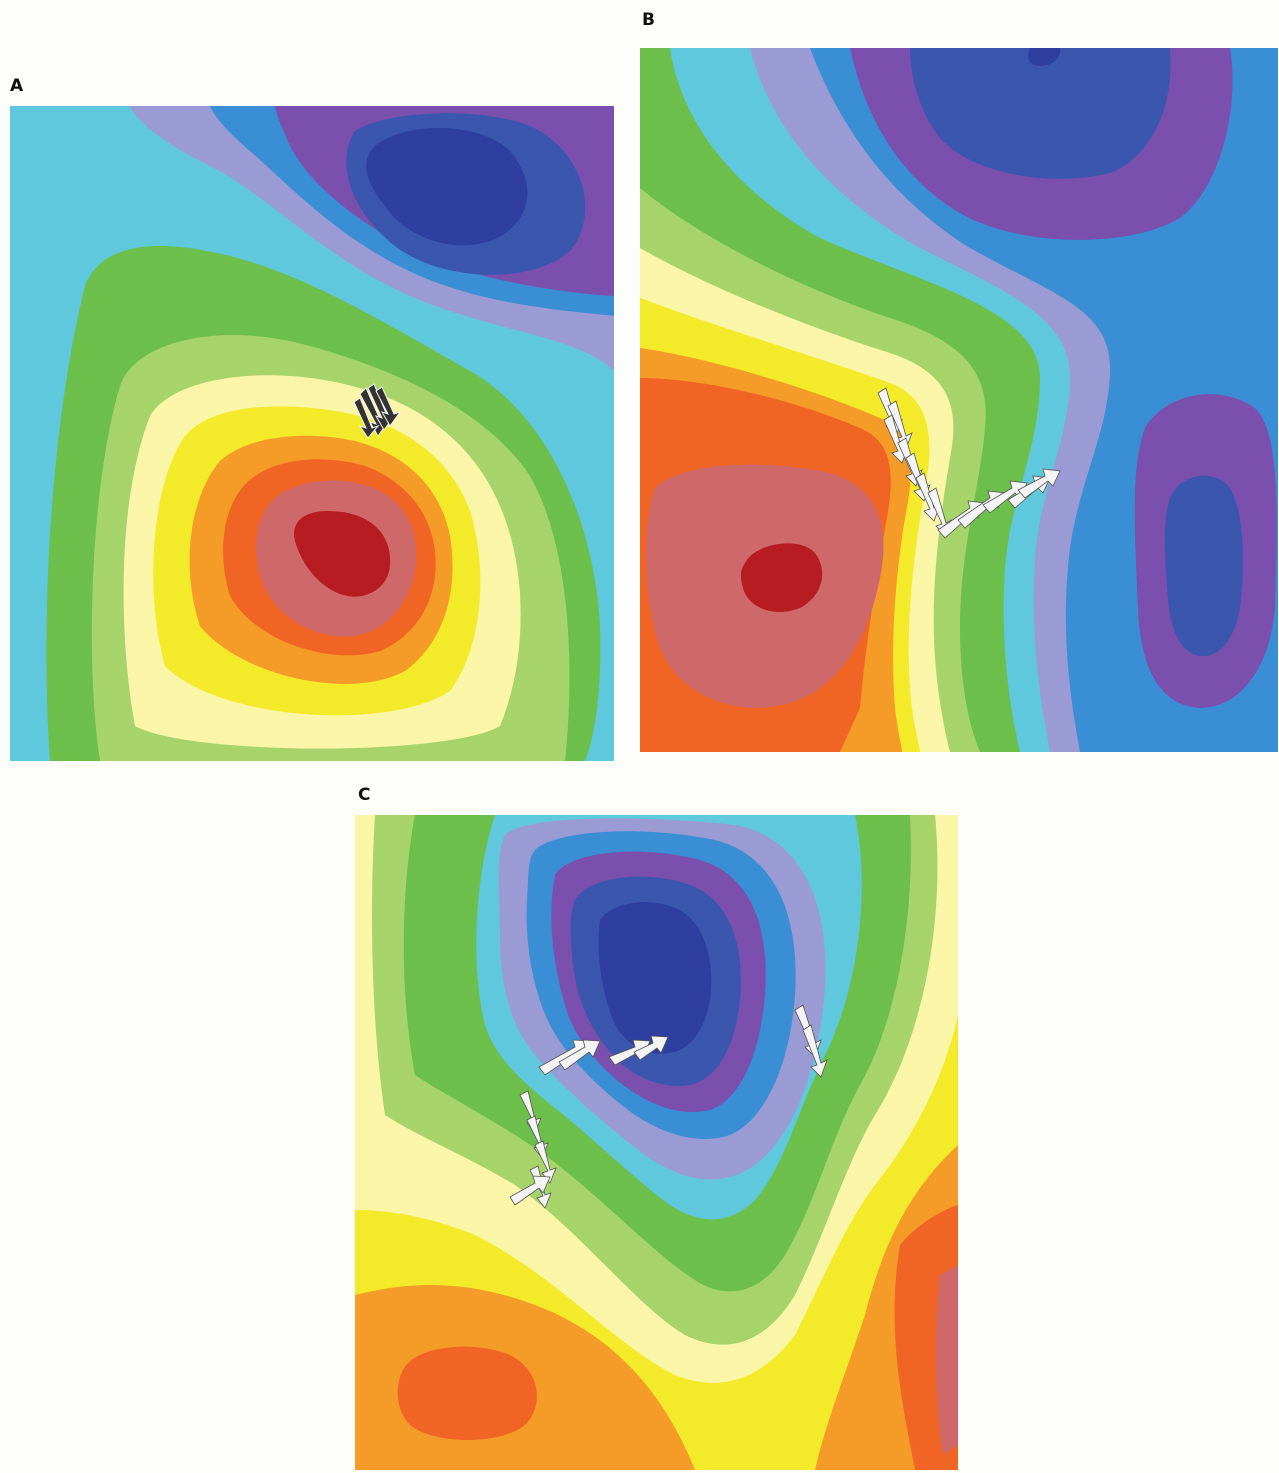 This screenshot has height=1473, width=1279. I want to click on panel-label-a: A, so click(17, 86).